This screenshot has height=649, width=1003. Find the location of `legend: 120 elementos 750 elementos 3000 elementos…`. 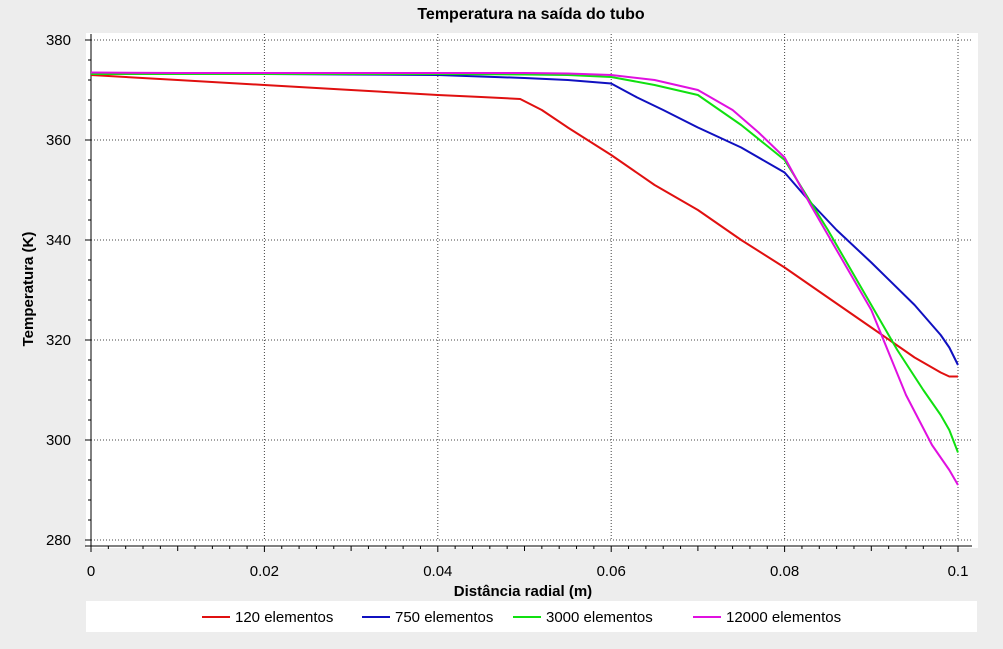

legend: 120 elementos 750 elementos 3000 elementos… is located at coordinates (521, 617).